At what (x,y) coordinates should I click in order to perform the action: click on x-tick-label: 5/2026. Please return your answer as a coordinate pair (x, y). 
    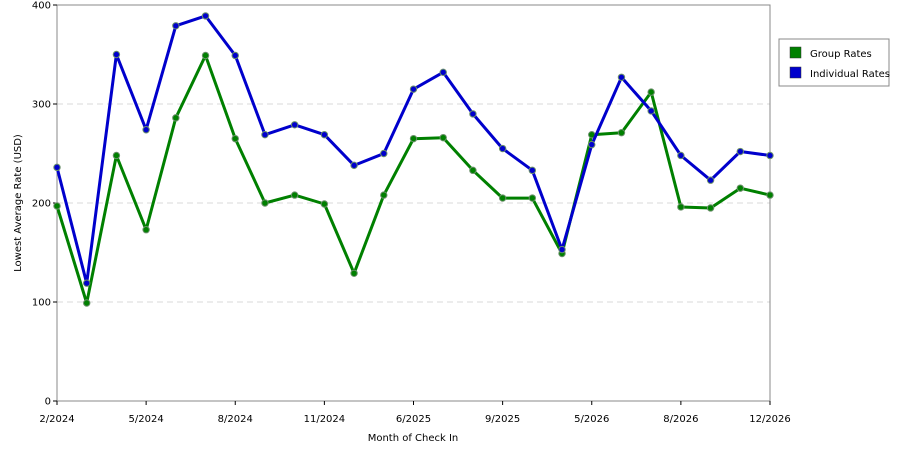
    Looking at the image, I should click on (591, 419).